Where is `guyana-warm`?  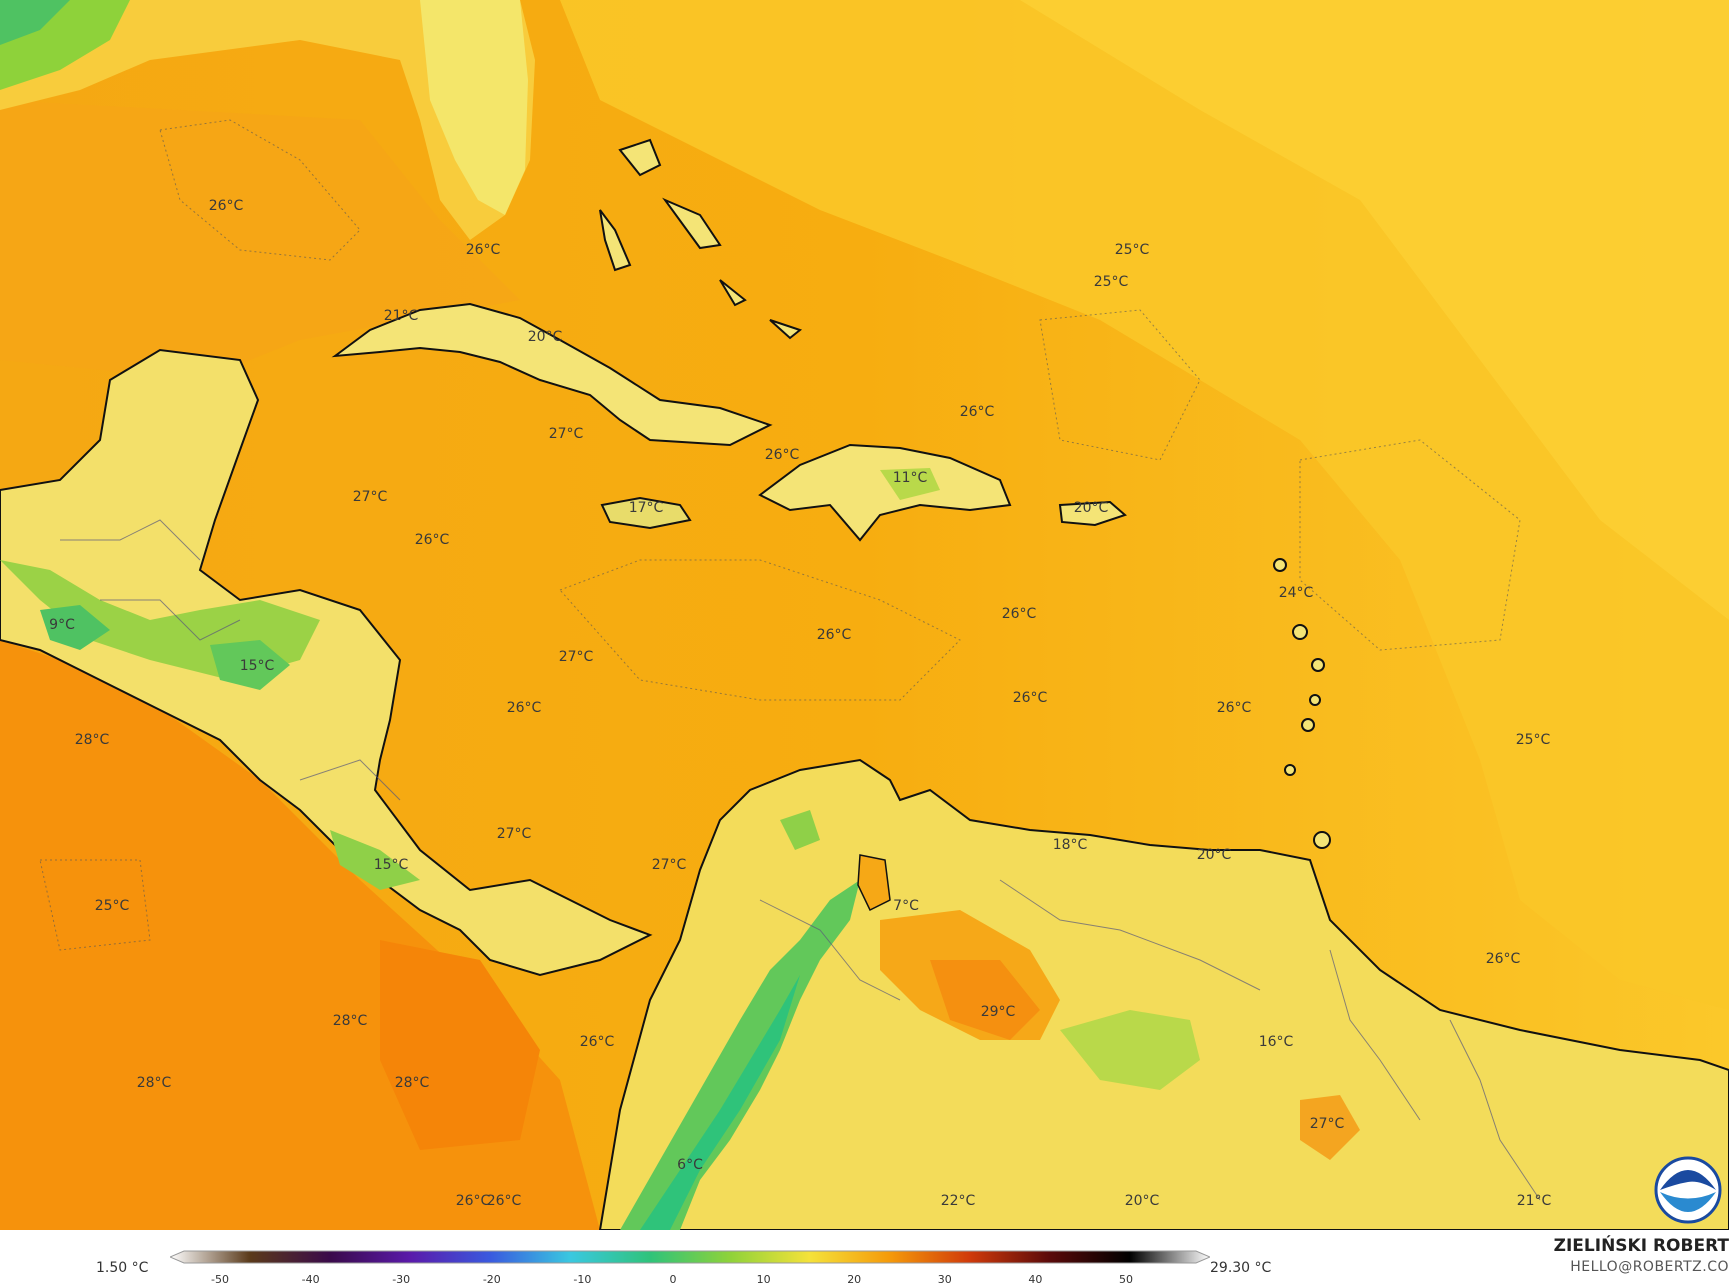 guyana-warm is located at coordinates (1330, 1127).